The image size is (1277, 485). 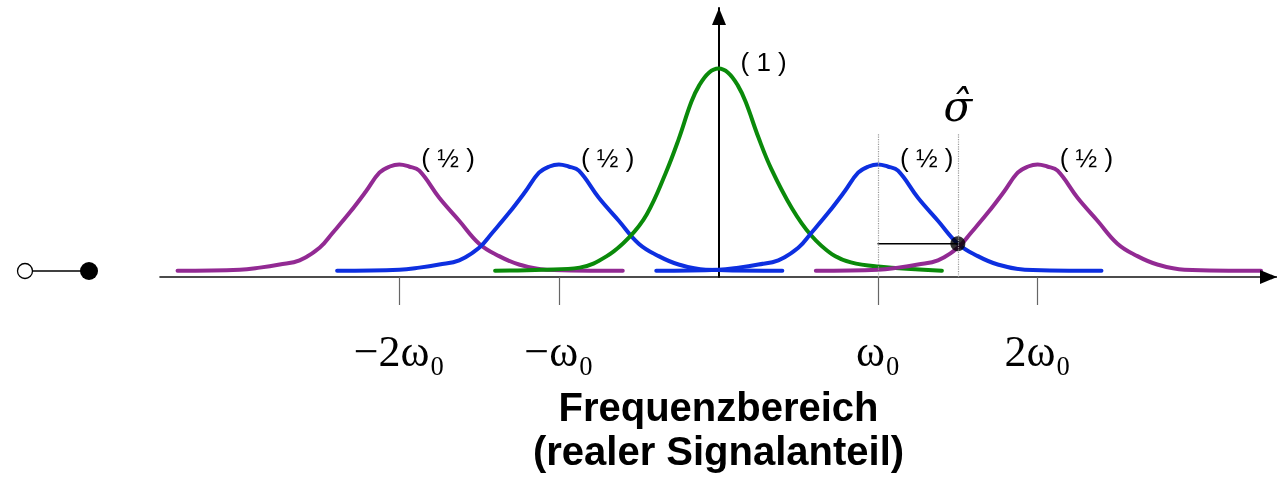 I want to click on x-tick-label: ω₀, so click(x=878, y=351).